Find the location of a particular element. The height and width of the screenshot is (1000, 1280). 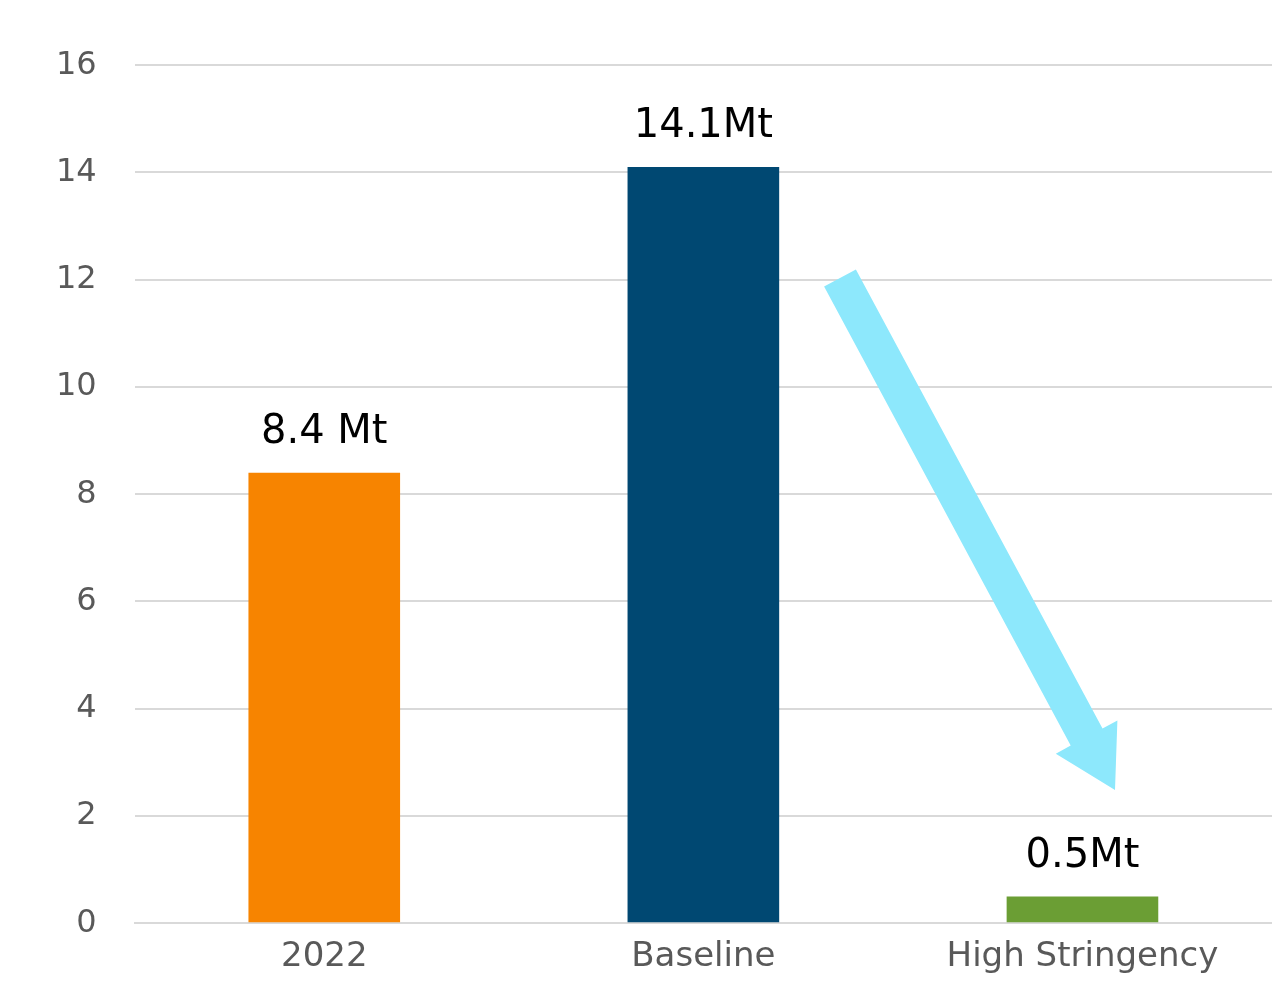

y-tick-label: 8 is located at coordinates (86, 491).